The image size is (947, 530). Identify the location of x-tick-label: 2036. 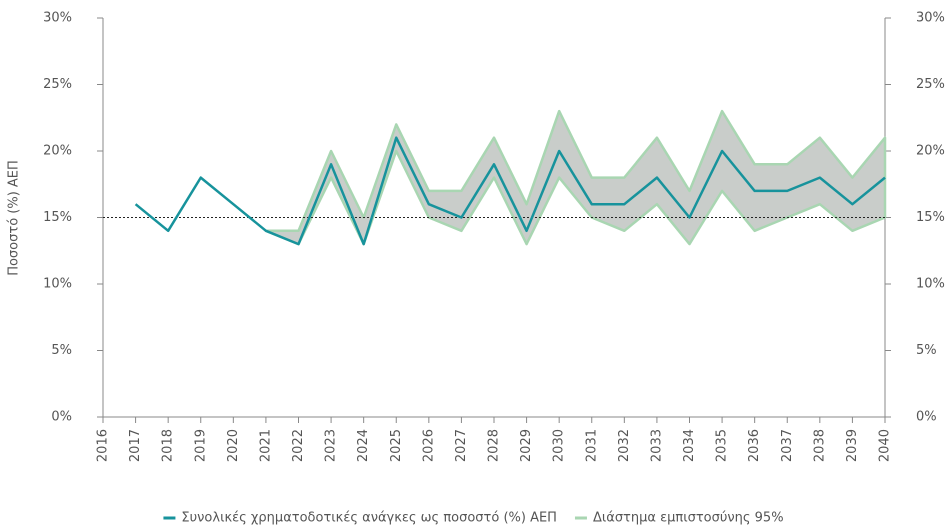
(754, 445).